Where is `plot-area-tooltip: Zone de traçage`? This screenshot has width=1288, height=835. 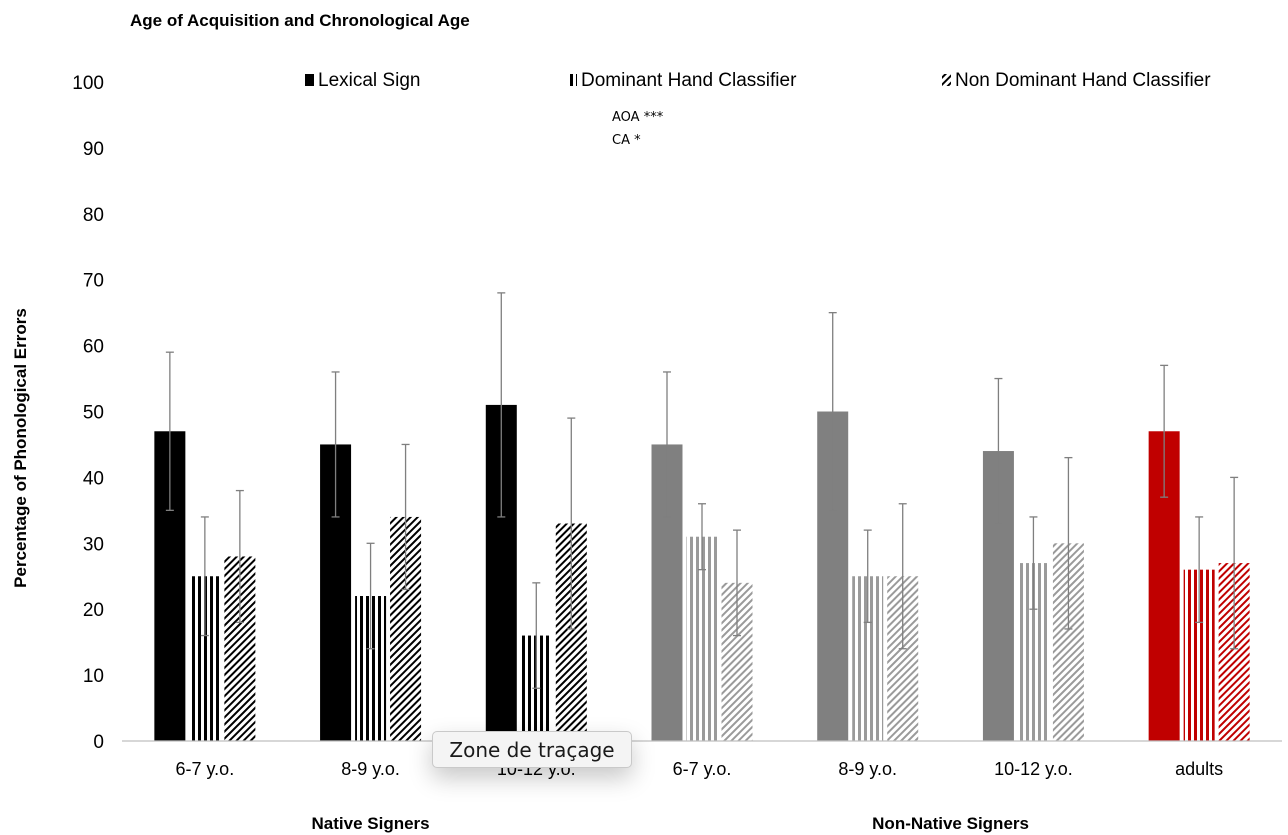
plot-area-tooltip: Zone de traçage is located at coordinates (532, 749).